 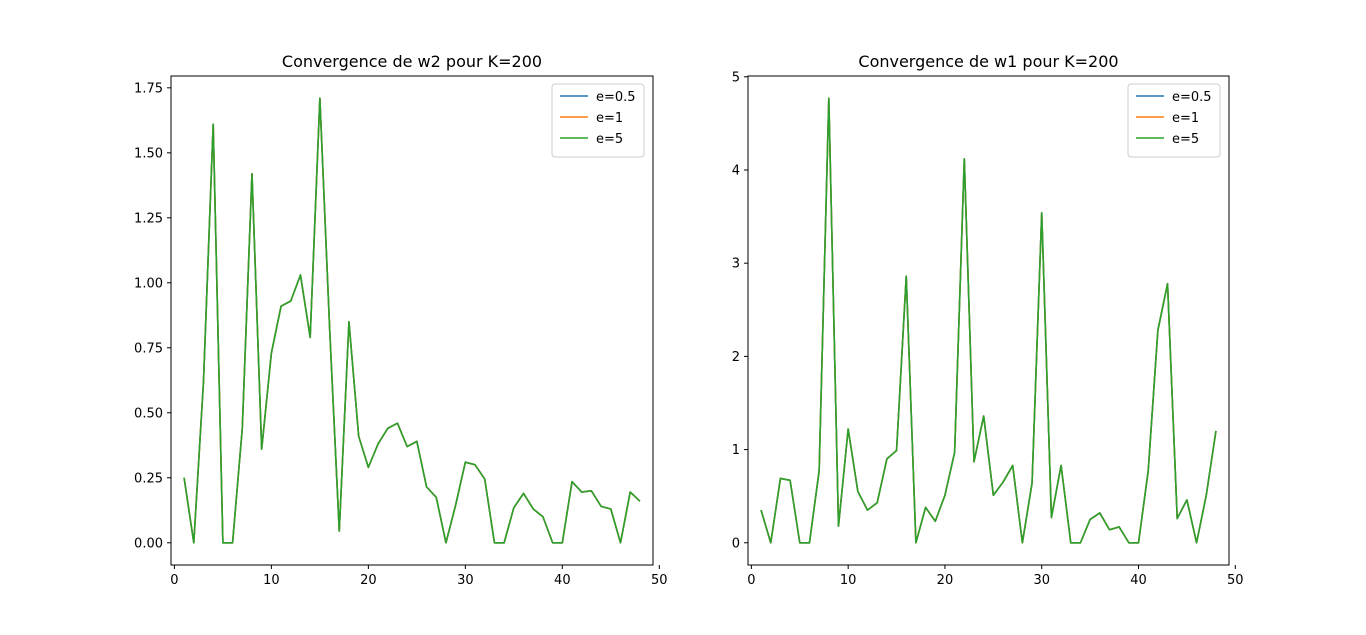 What do you see at coordinates (988, 61) in the screenshot?
I see `chart-title: Convergence de w1 pour K=200` at bounding box center [988, 61].